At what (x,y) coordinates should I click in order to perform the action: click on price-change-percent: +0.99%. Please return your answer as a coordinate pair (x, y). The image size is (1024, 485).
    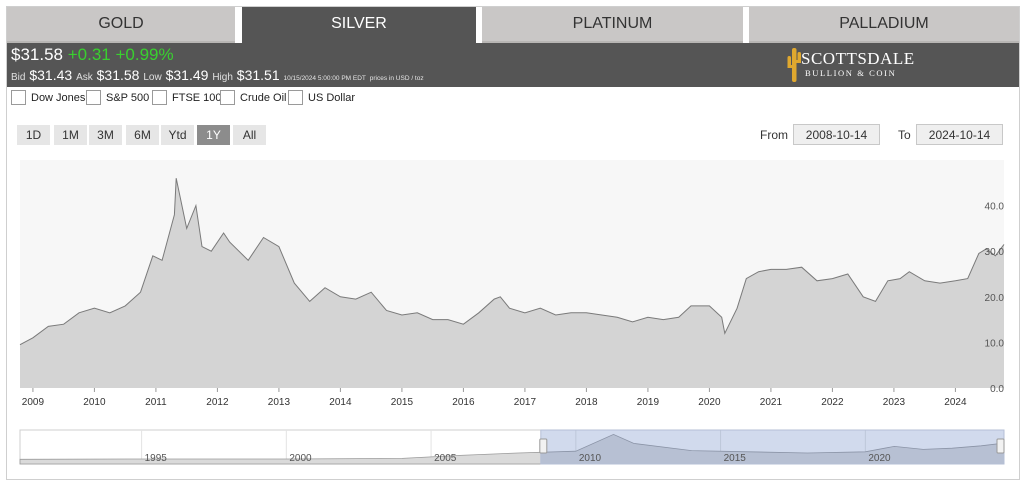
    Looking at the image, I should click on (144, 54).